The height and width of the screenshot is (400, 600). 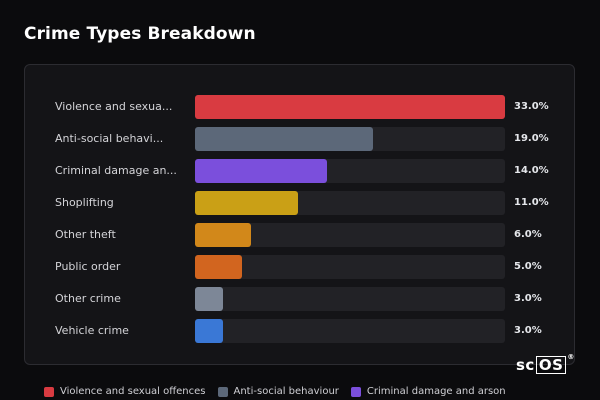 I want to click on legend-item: Anti-social behaviour, so click(x=278, y=391).